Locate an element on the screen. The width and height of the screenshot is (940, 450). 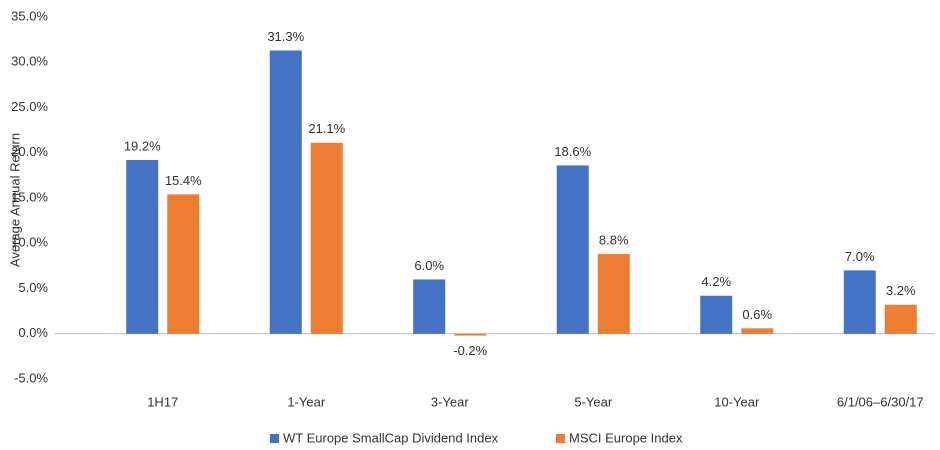
y-tick-label: 25.0% is located at coordinates (29, 106).